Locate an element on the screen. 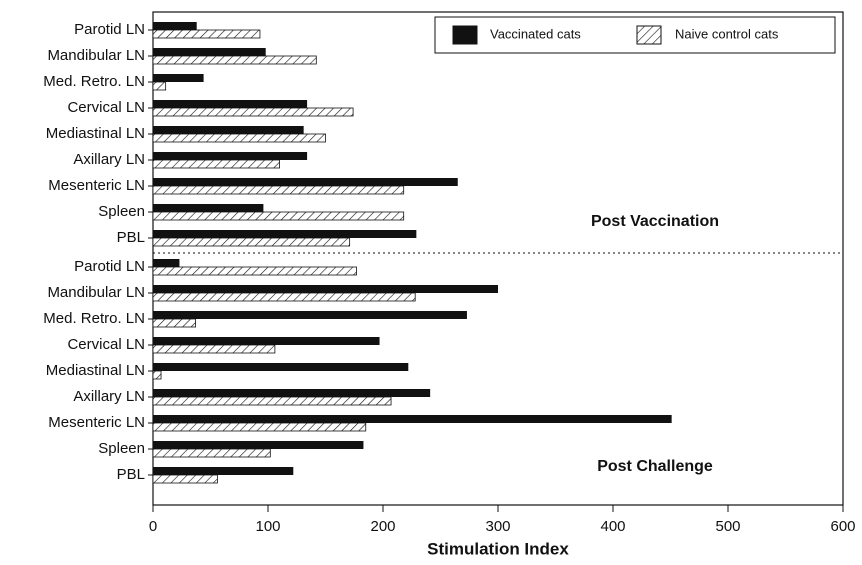 This screenshot has height=565, width=862. x-tick-label: 300 is located at coordinates (497, 526).